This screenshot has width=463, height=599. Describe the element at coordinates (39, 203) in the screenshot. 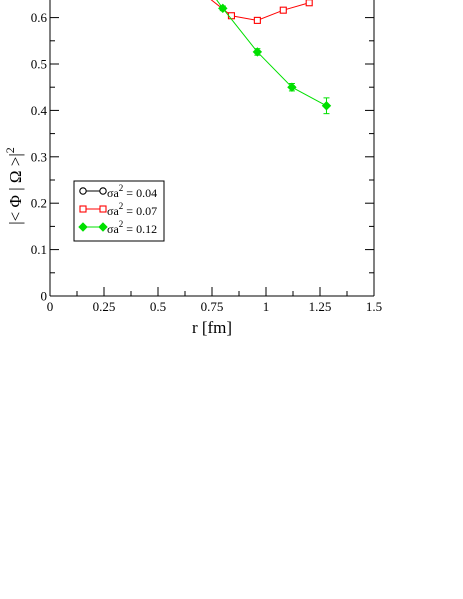

I see `y-tick-label: 0.2` at that location.